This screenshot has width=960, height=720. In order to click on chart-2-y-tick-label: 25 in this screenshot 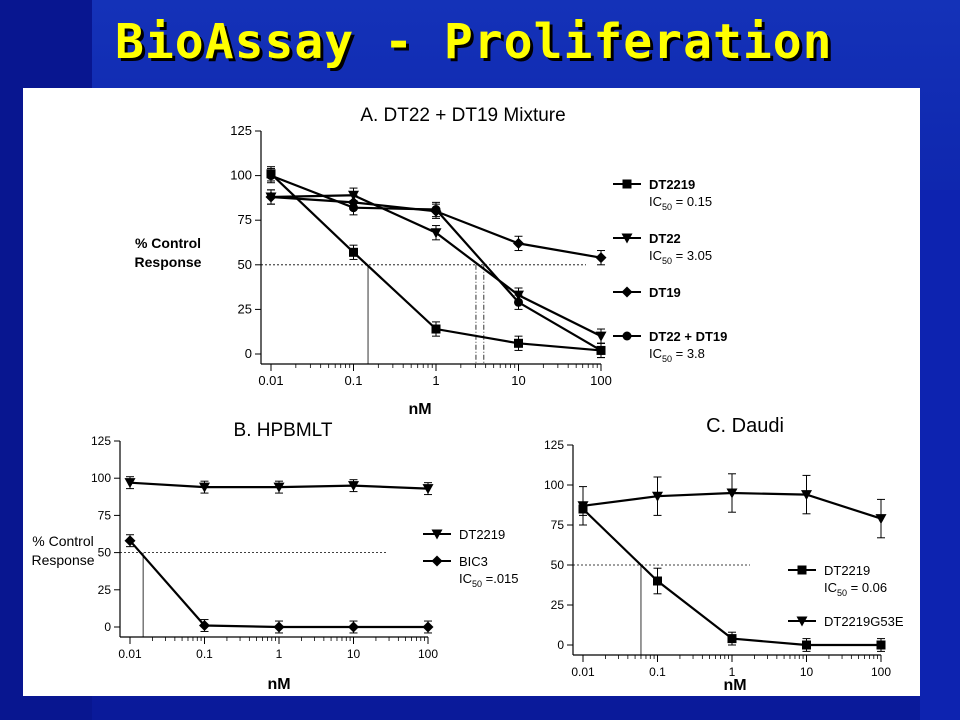, I will do `click(105, 590)`.